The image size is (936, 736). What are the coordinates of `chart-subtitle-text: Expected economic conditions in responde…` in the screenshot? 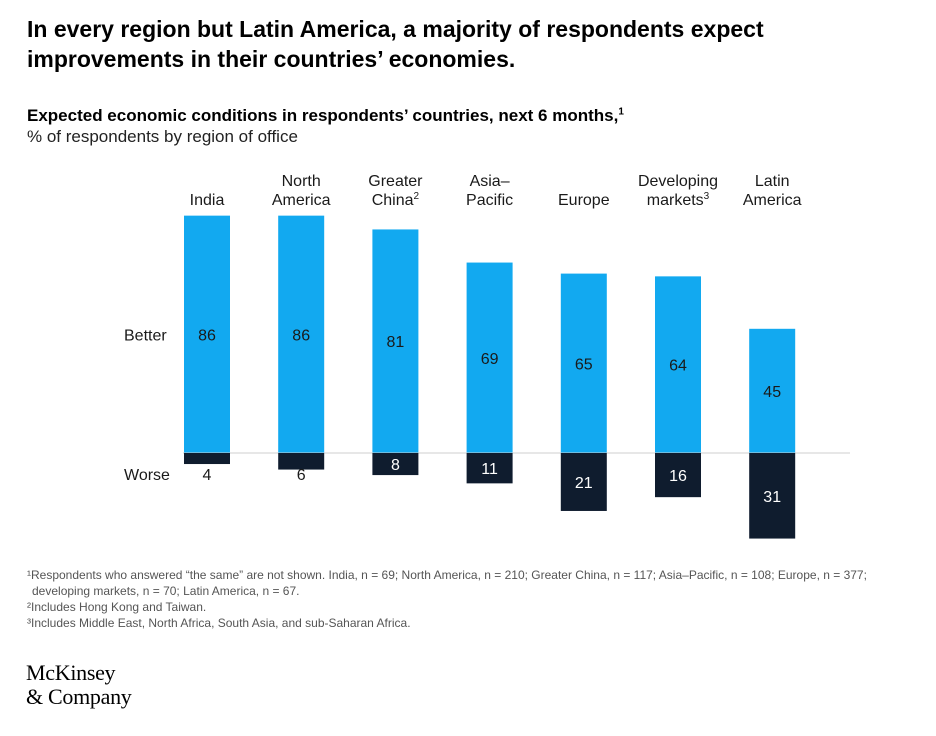 It's located at (323, 115).